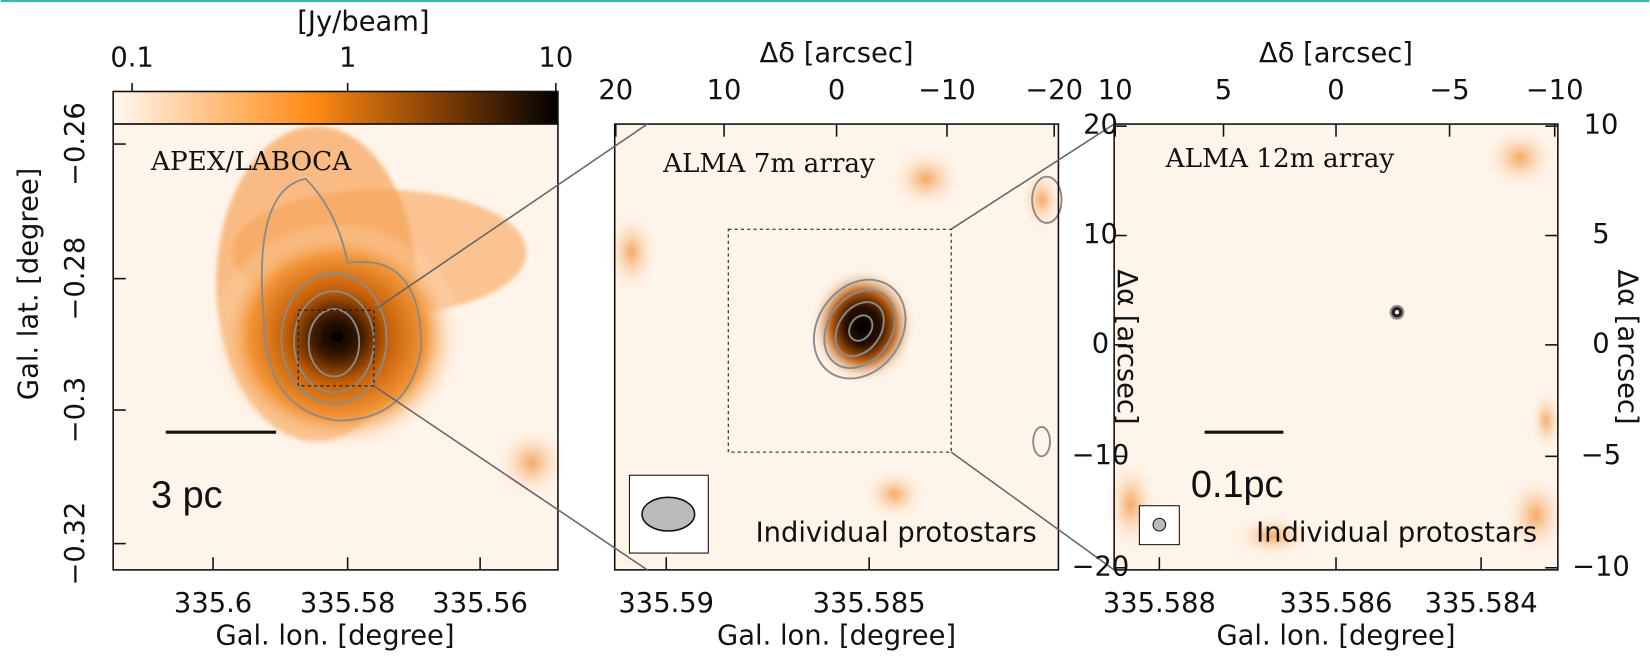 This screenshot has width=1650, height=658. What do you see at coordinates (75, 144) in the screenshot?
I see `tick-label: −0.26` at bounding box center [75, 144].